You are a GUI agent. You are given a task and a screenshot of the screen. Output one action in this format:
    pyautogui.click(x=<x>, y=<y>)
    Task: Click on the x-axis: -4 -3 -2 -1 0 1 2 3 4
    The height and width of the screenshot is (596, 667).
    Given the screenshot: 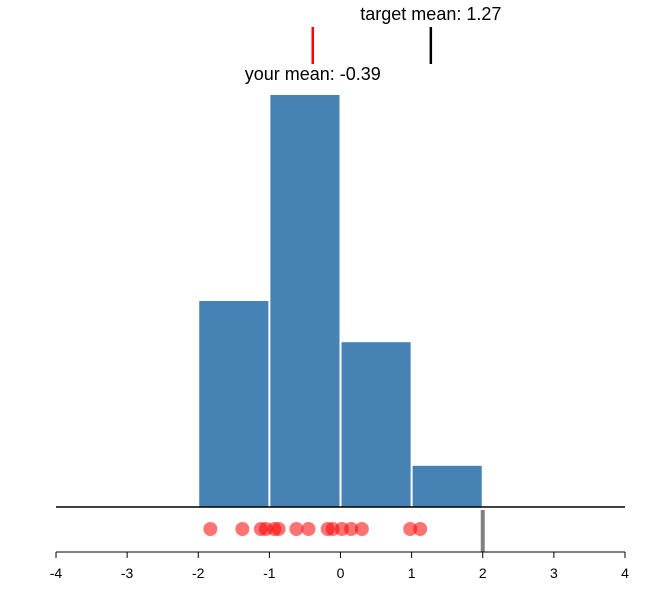 What is the action you would take?
    pyautogui.click(x=339, y=566)
    